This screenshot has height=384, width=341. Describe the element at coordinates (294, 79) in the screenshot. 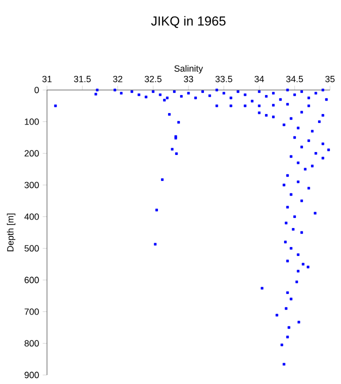

I see `x-tick-label: 34.5` at that location.